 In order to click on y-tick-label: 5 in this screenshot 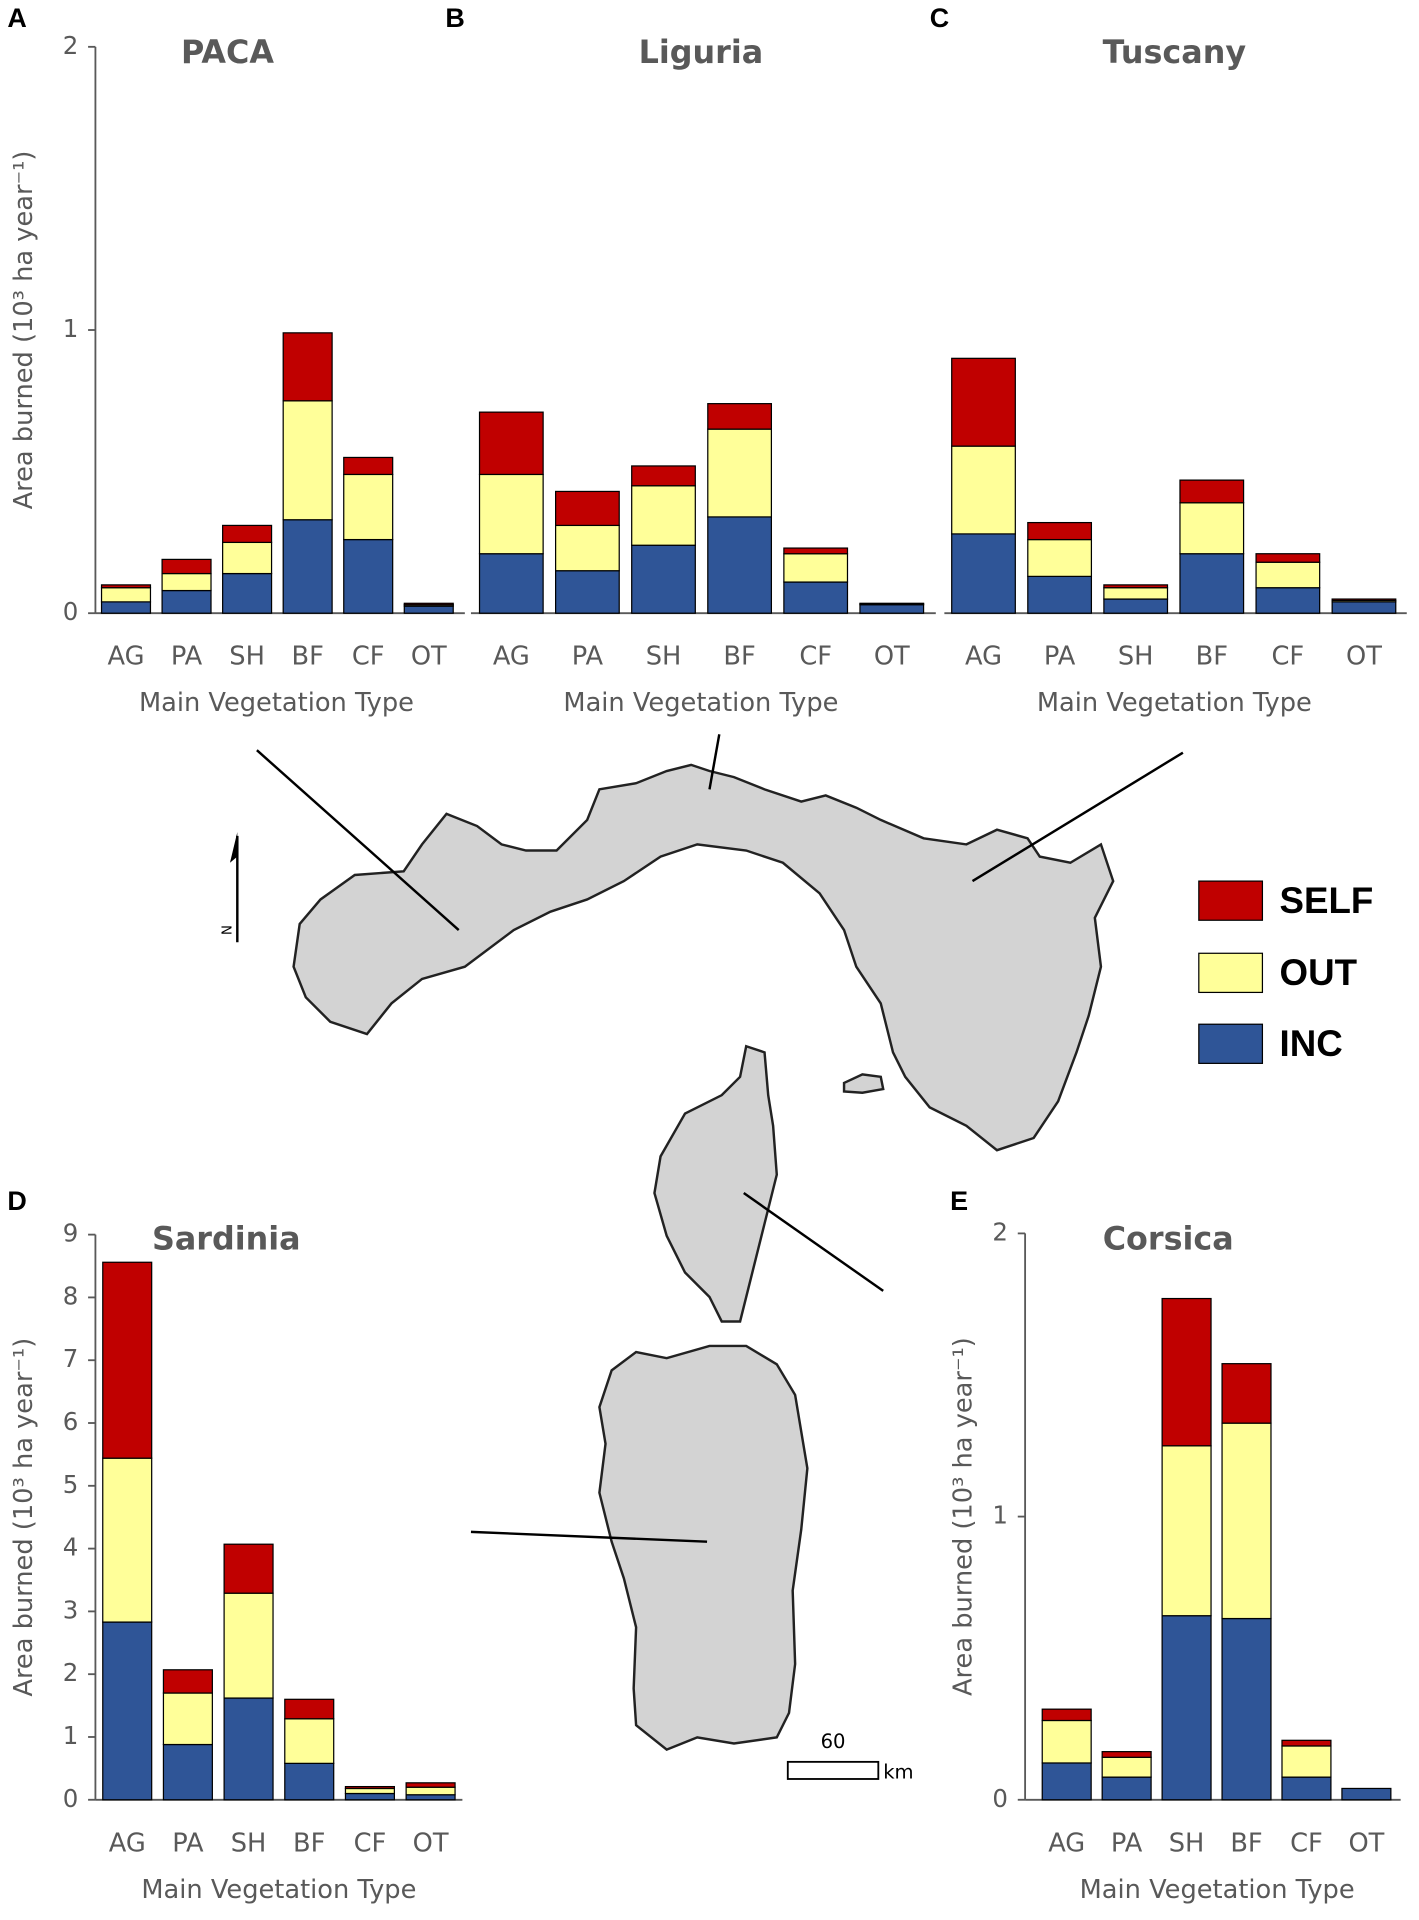, I will do `click(71, 1484)`.